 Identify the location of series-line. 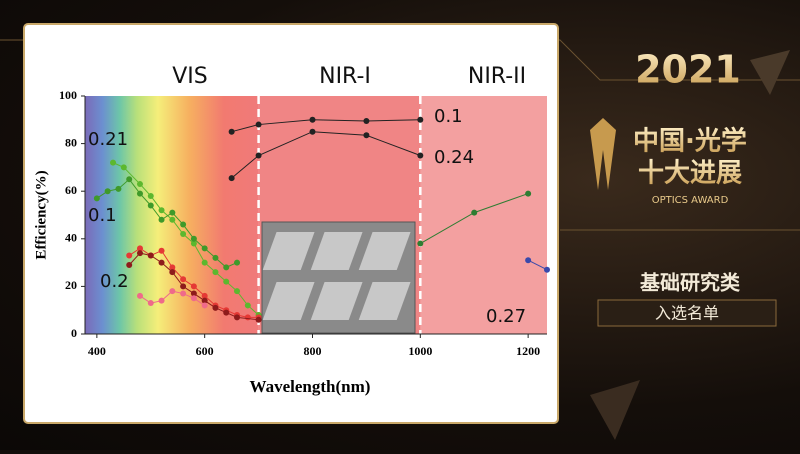
(537, 265).